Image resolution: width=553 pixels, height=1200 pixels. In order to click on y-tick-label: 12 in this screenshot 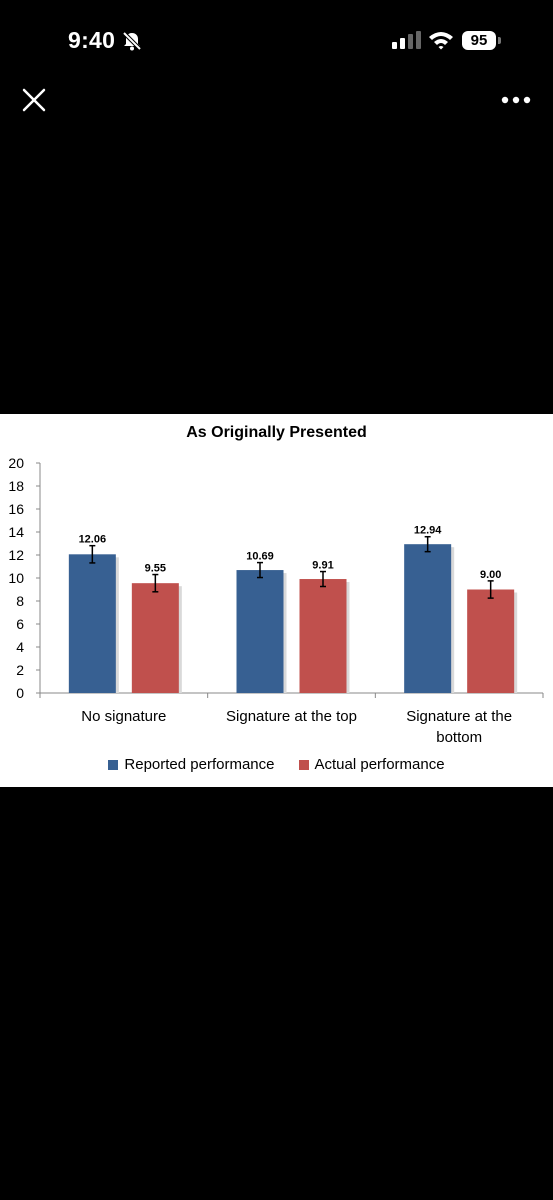, I will do `click(16, 555)`.